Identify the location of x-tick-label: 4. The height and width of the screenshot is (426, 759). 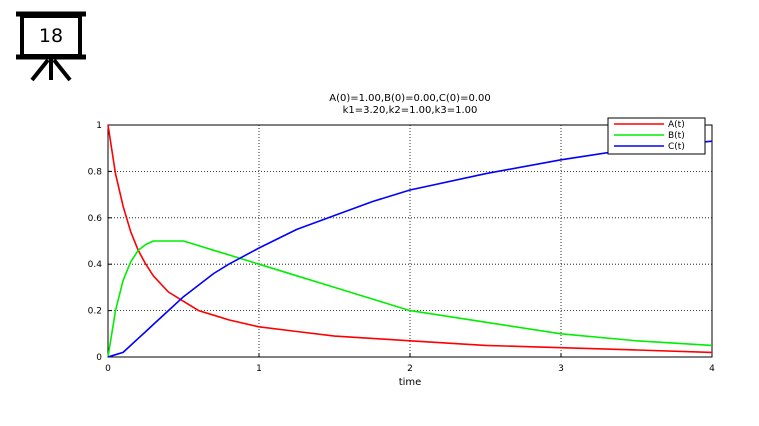
(712, 369).